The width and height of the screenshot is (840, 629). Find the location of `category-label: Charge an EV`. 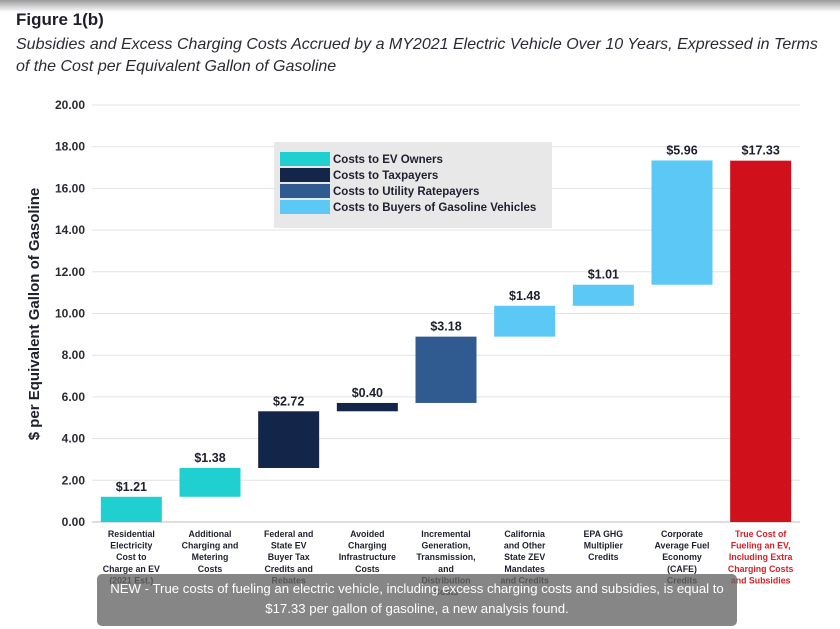

category-label: Charge an EV is located at coordinates (131, 569).